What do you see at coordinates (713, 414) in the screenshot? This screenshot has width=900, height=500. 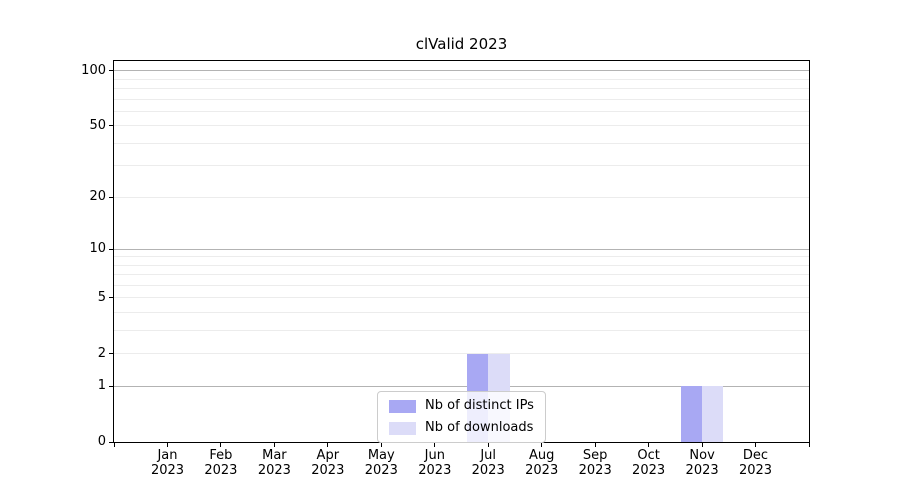 I see `bar-nov-downloads` at bounding box center [713, 414].